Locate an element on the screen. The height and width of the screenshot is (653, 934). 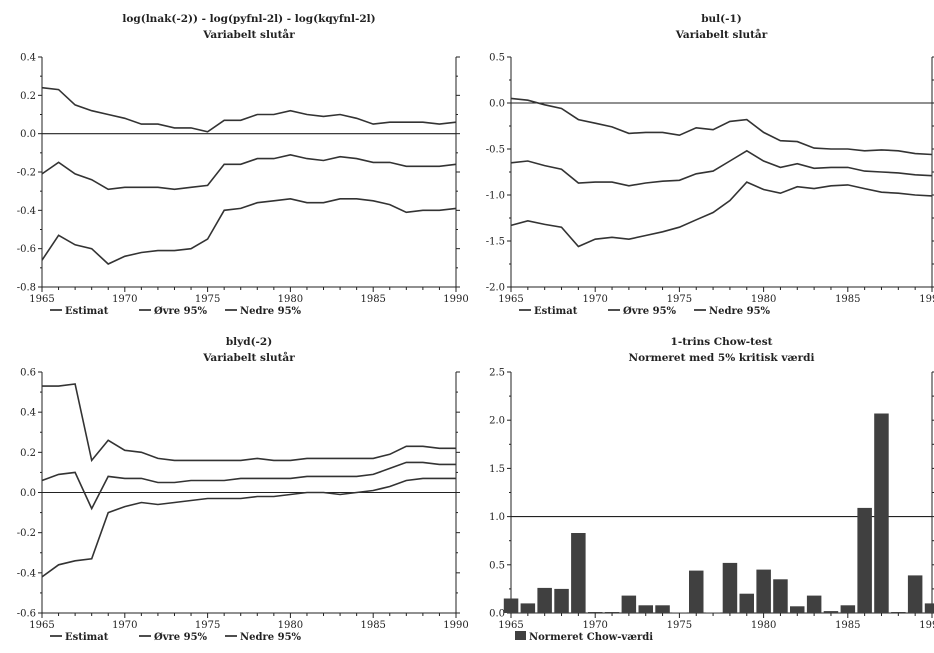
y-tick-label: -1.0 is located at coordinates (495, 196).